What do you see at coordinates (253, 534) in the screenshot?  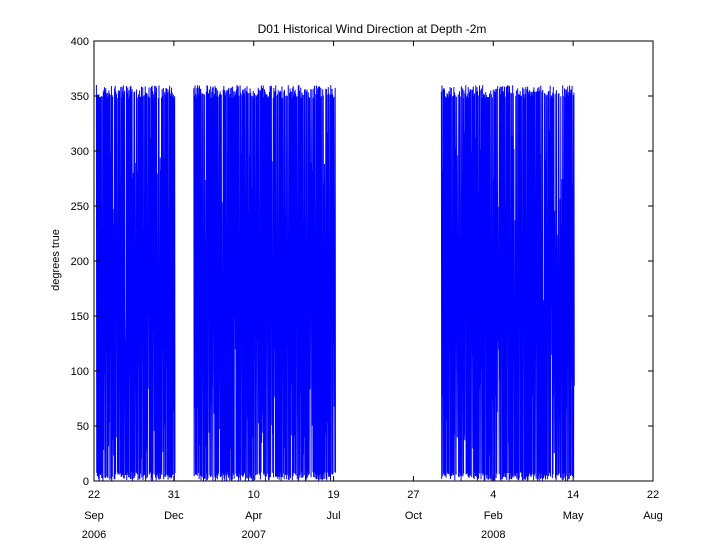 I see `x-tick-year: 2007` at bounding box center [253, 534].